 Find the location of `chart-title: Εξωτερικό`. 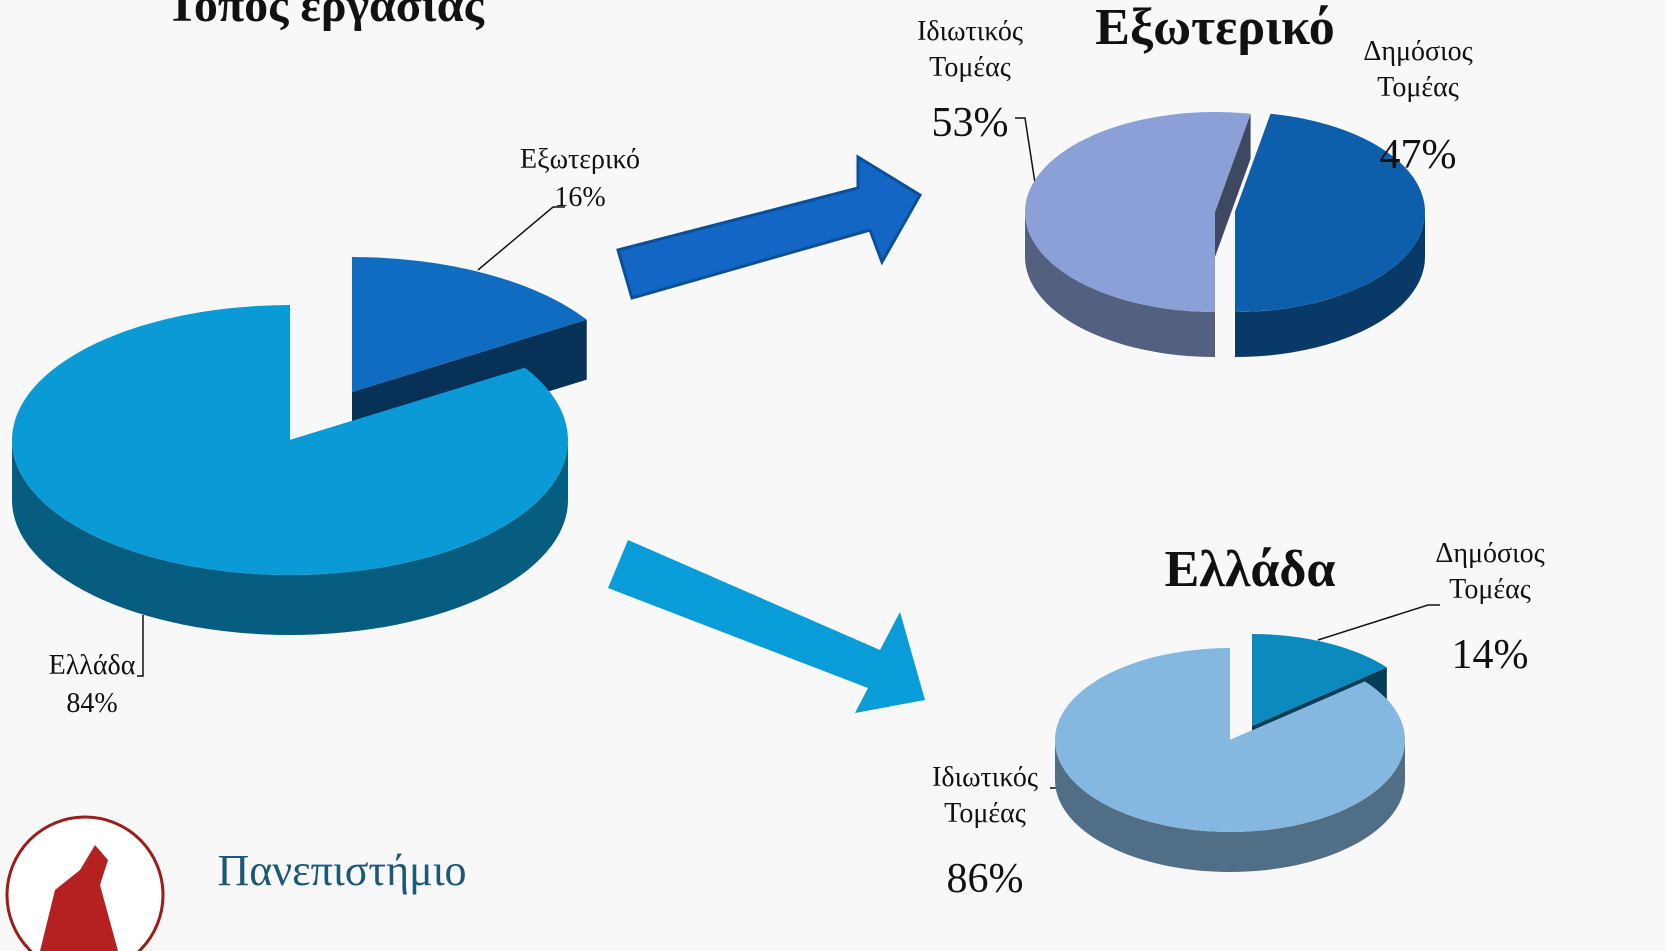

chart-title: Εξωτερικό is located at coordinates (1215, 28).